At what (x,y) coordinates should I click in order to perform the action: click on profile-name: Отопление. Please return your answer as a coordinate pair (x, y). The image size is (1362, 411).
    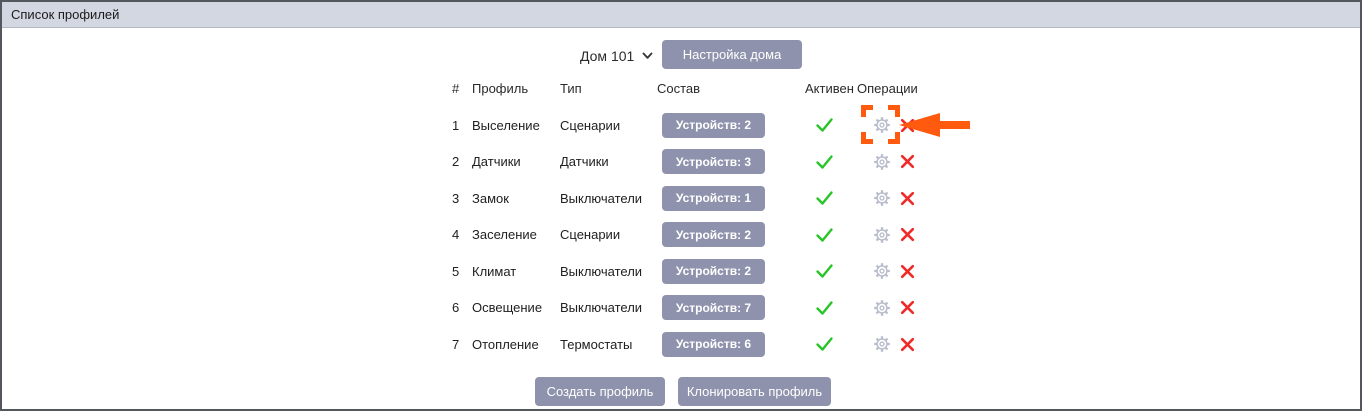
    Looking at the image, I should click on (505, 344).